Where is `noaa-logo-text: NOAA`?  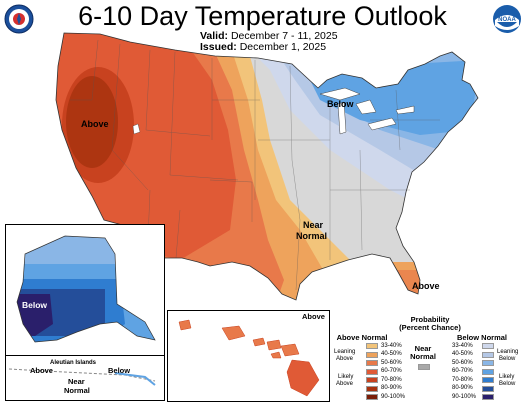
noaa-logo-text: NOAA is located at coordinates (507, 20).